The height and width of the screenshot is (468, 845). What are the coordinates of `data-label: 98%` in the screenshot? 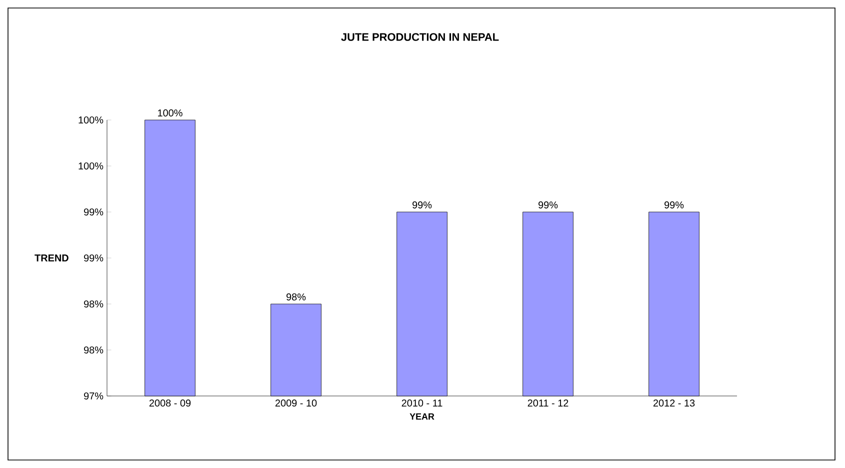 It's located at (296, 296).